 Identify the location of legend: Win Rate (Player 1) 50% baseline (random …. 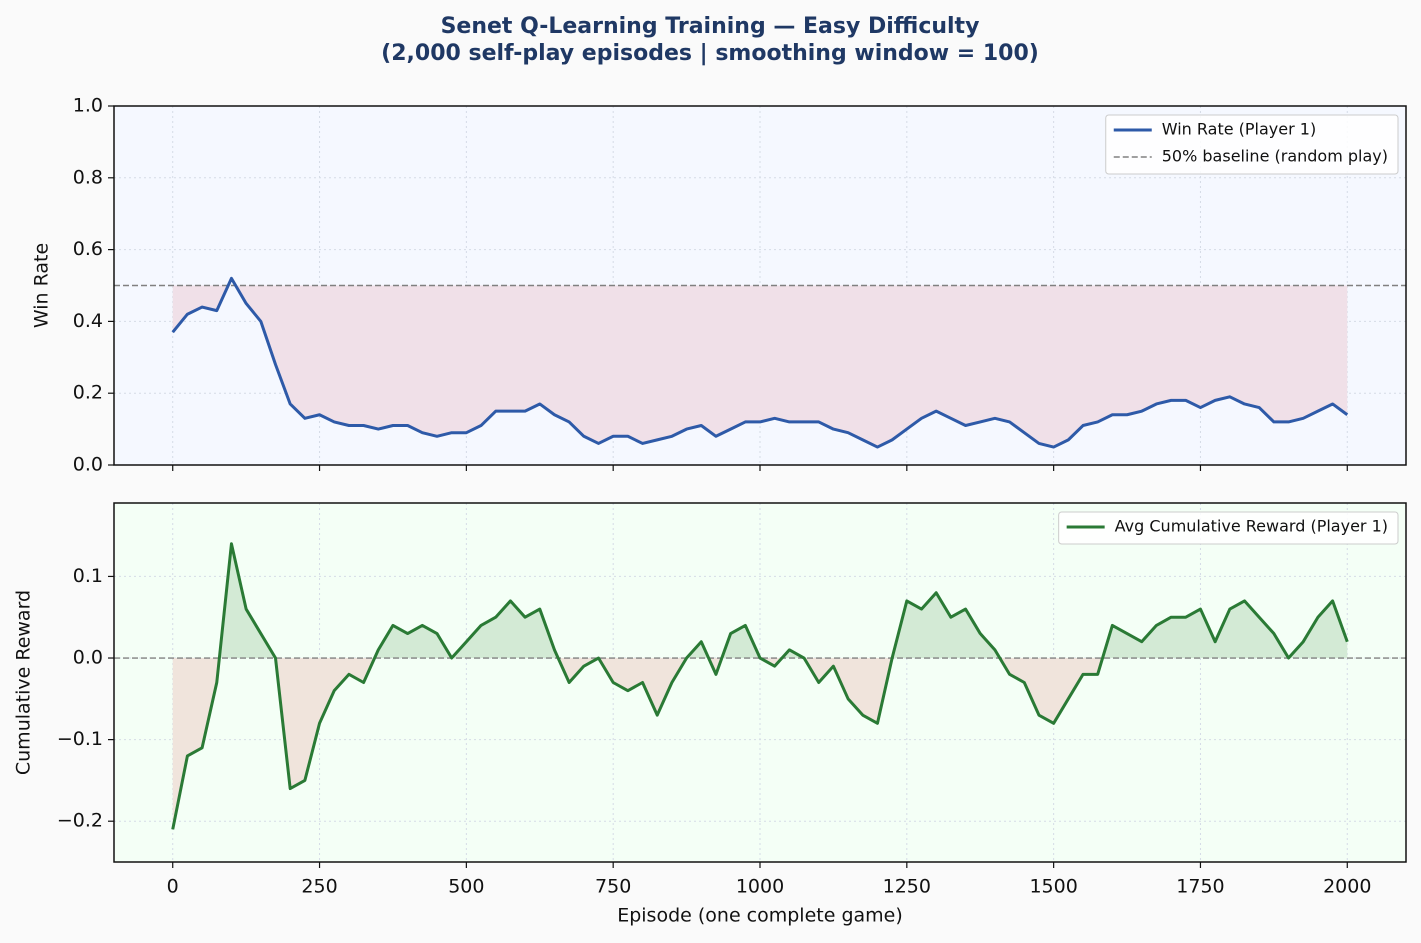
(1252, 144).